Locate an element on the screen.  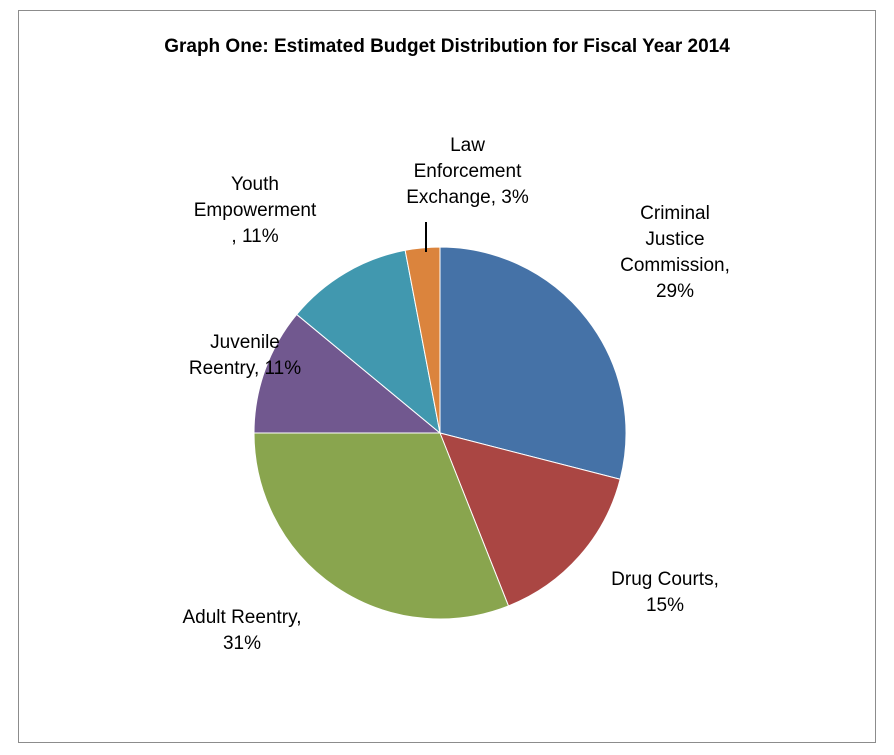
pie-slice-juvenile-reentry is located at coordinates (347, 373).